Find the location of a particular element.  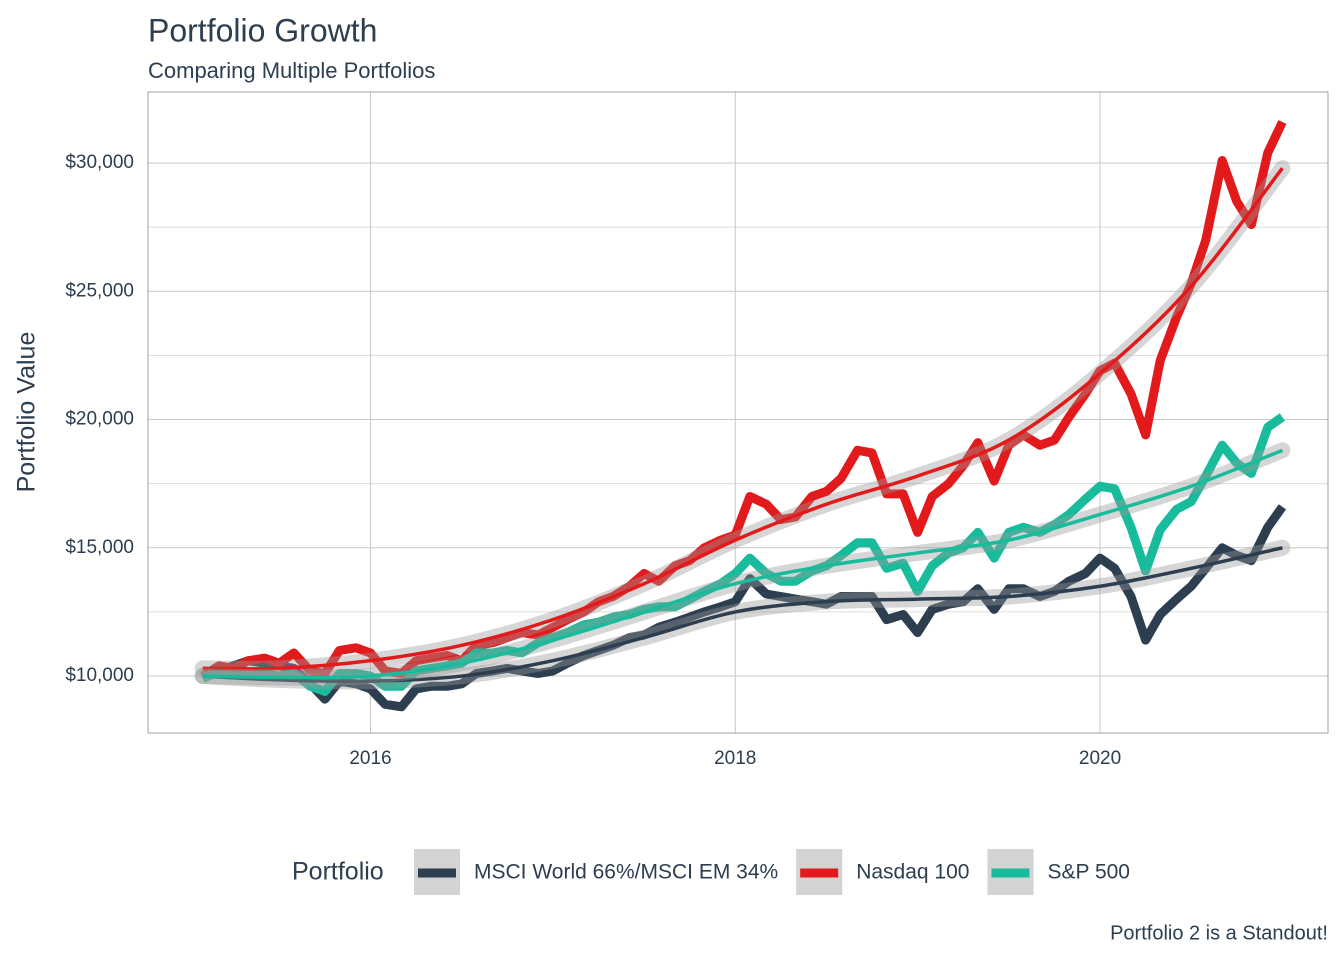

legend-label: MSCI World 66%/MSCI EM 34% is located at coordinates (626, 872).